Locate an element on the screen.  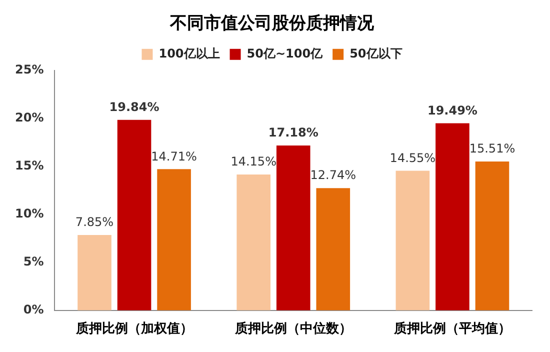
data-label: 14.55% is located at coordinates (413, 157).